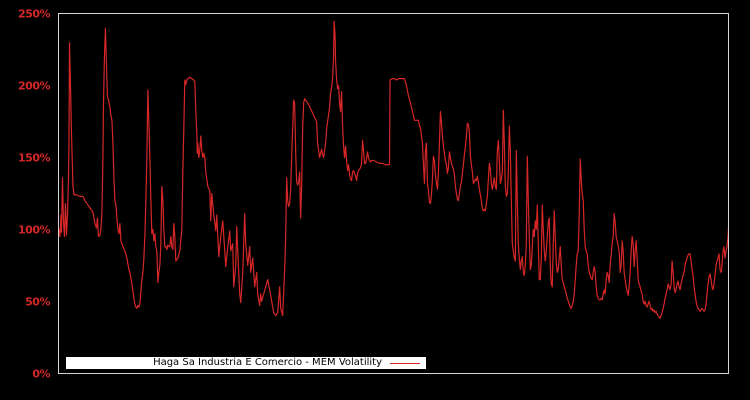  I want to click on y-axis: 250% 200% 150% 100% 50% 0%, so click(25, 200).